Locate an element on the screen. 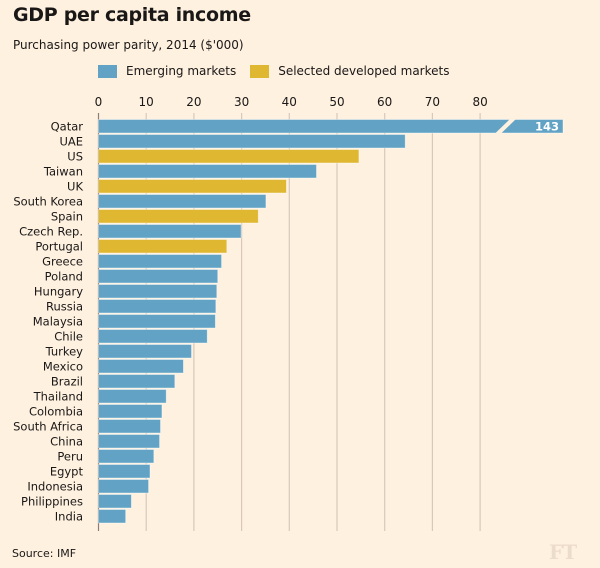  x-tick-label: 0 is located at coordinates (99, 102).